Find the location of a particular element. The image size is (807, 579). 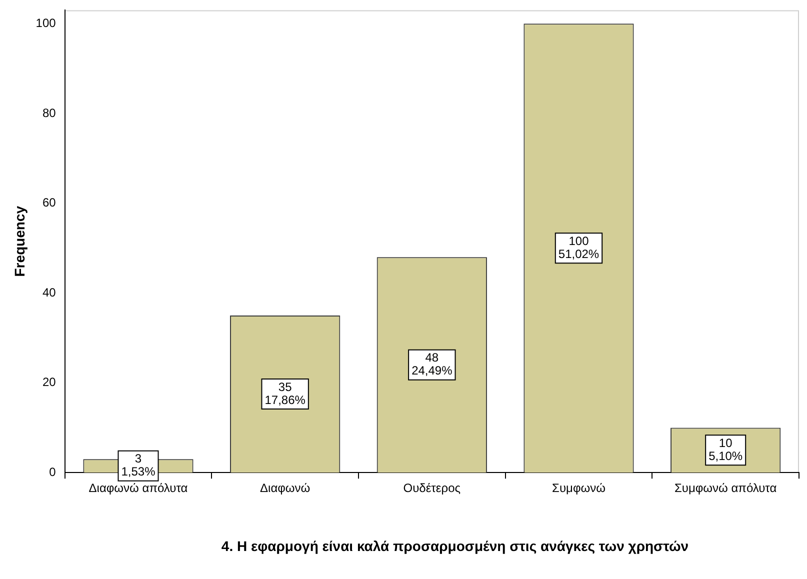

data-label: 3 1,53% is located at coordinates (138, 465).